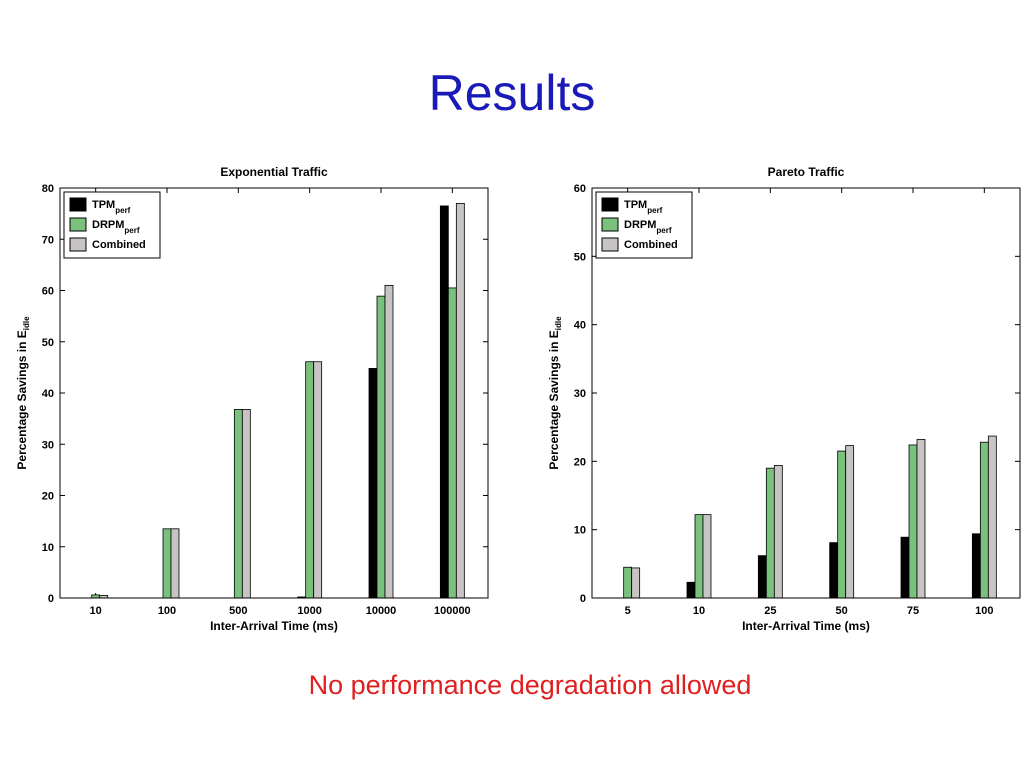  I want to click on footnote: No performance degradation allowed, so click(530, 685).